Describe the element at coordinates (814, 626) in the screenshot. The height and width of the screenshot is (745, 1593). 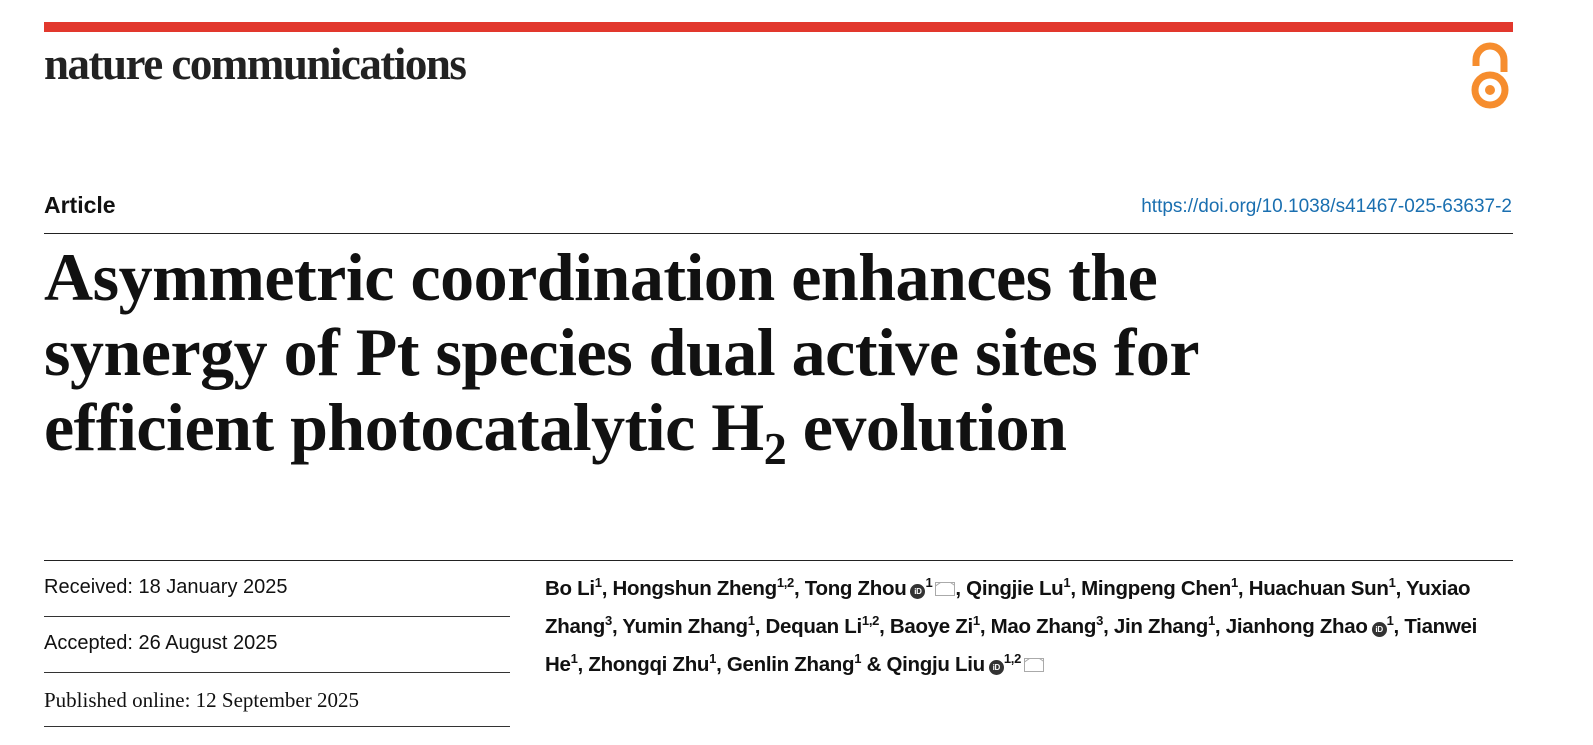
I see `author-name: Dequan Li` at that location.